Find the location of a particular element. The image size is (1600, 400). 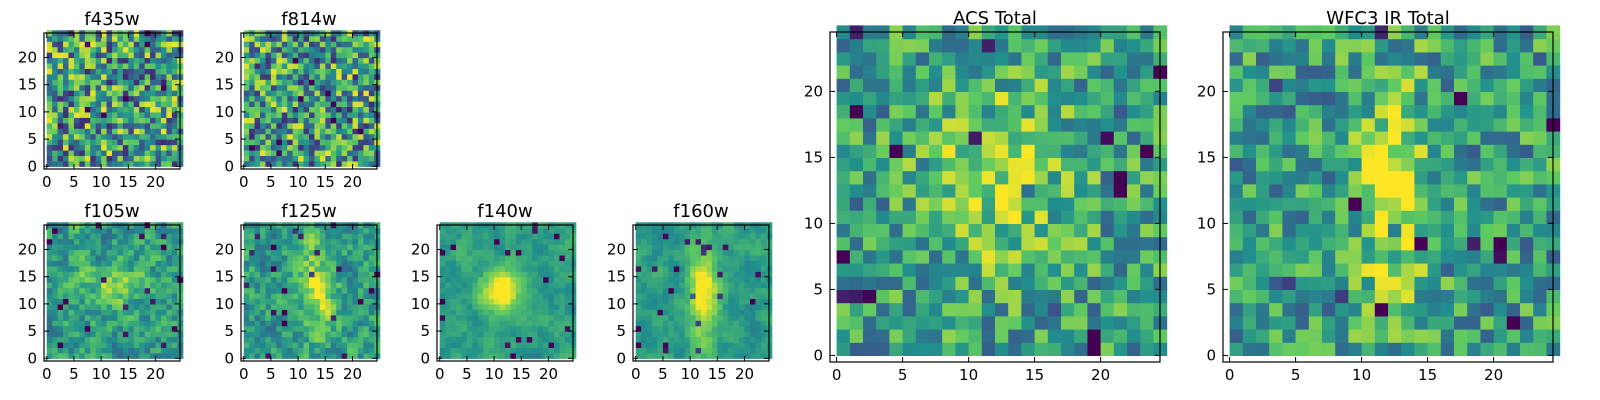

panel-title: f105w is located at coordinates (111, 211).